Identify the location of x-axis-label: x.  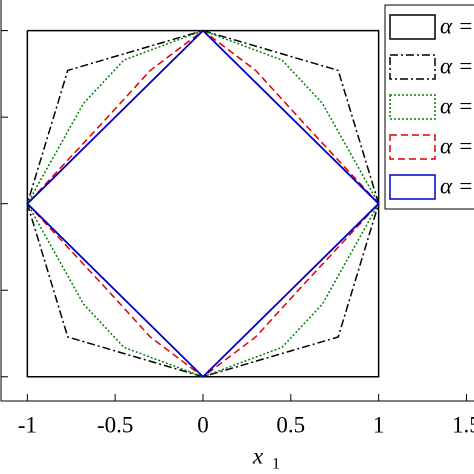
(258, 455).